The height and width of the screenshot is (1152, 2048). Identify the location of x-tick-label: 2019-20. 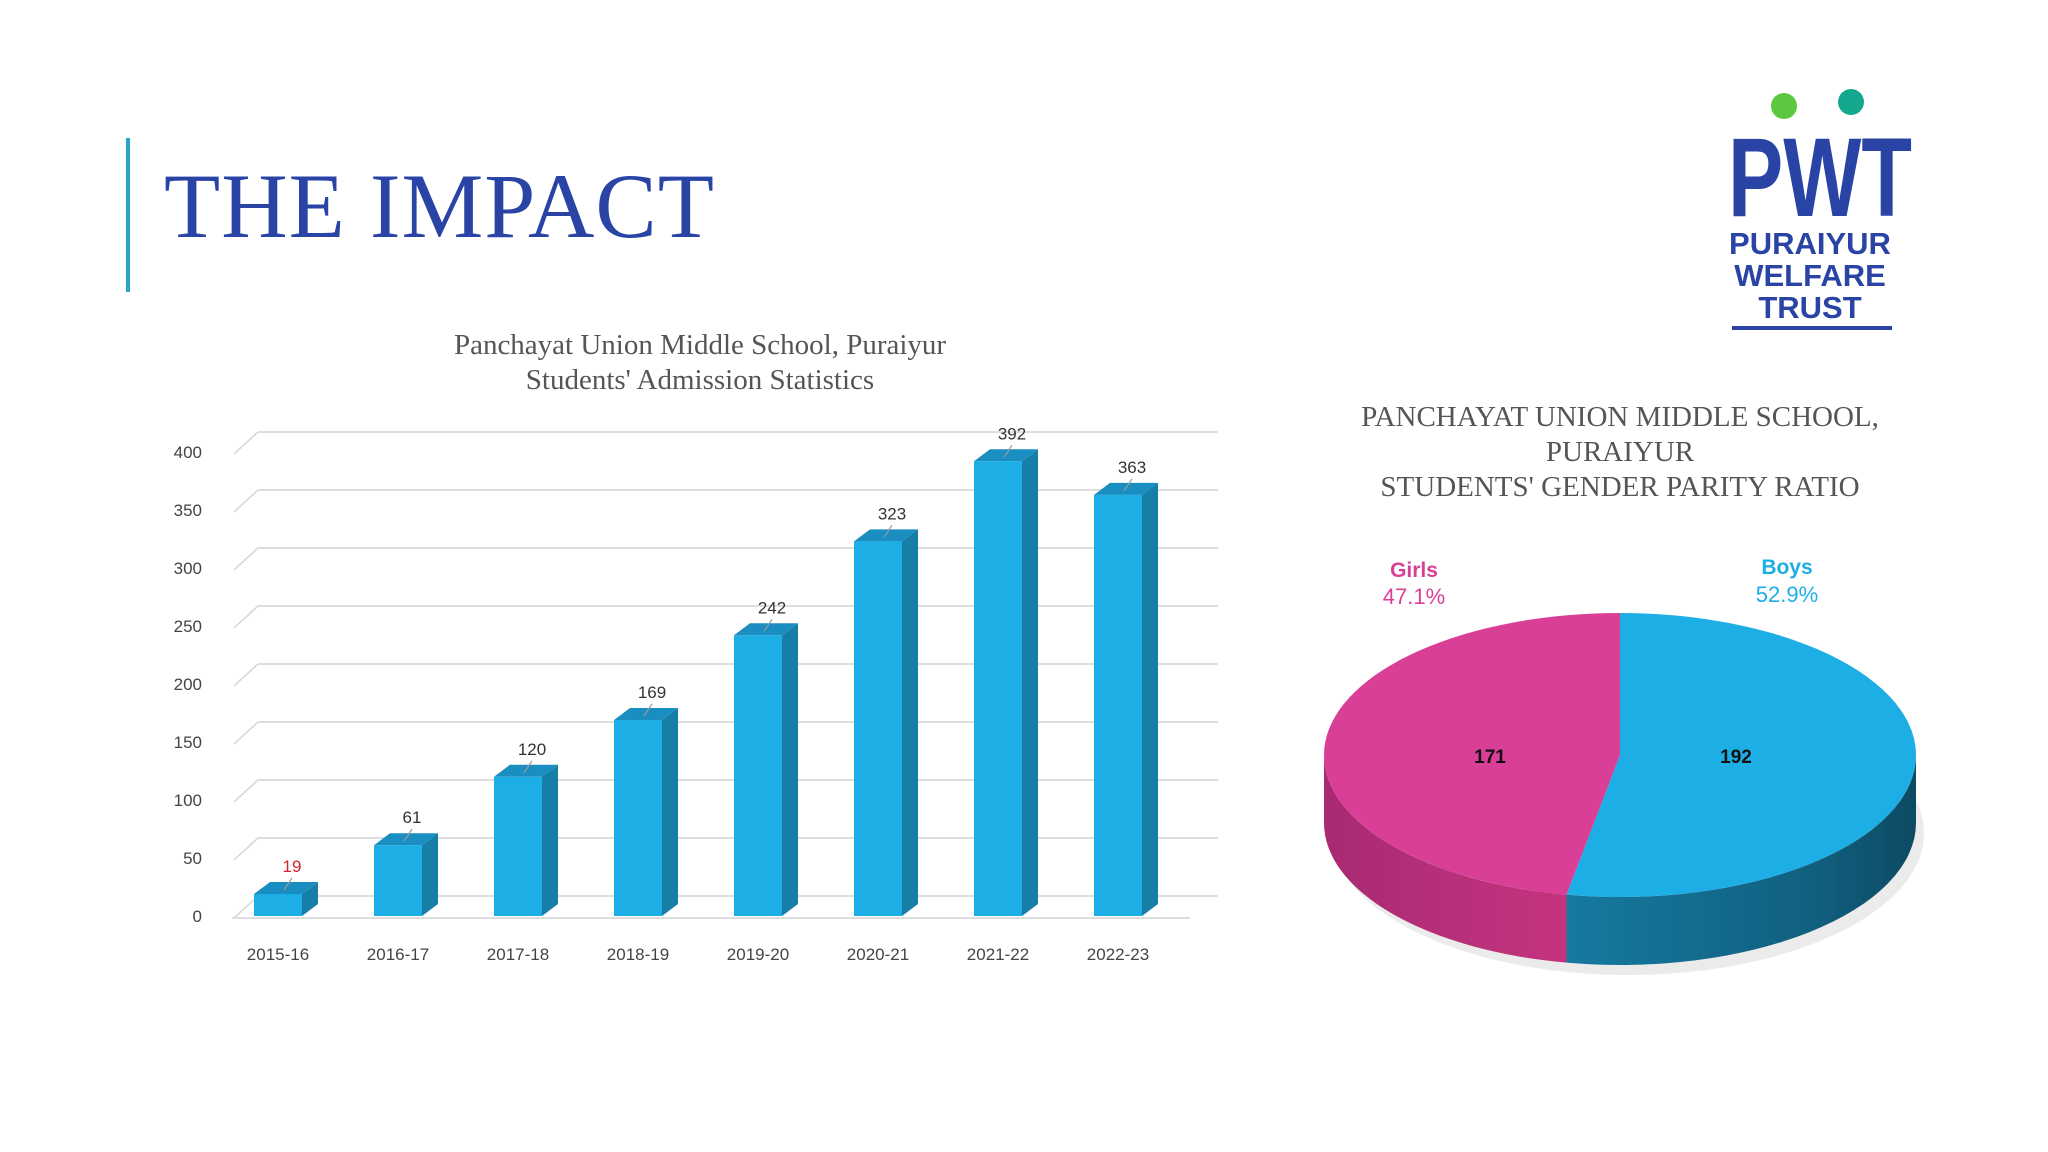
(758, 954).